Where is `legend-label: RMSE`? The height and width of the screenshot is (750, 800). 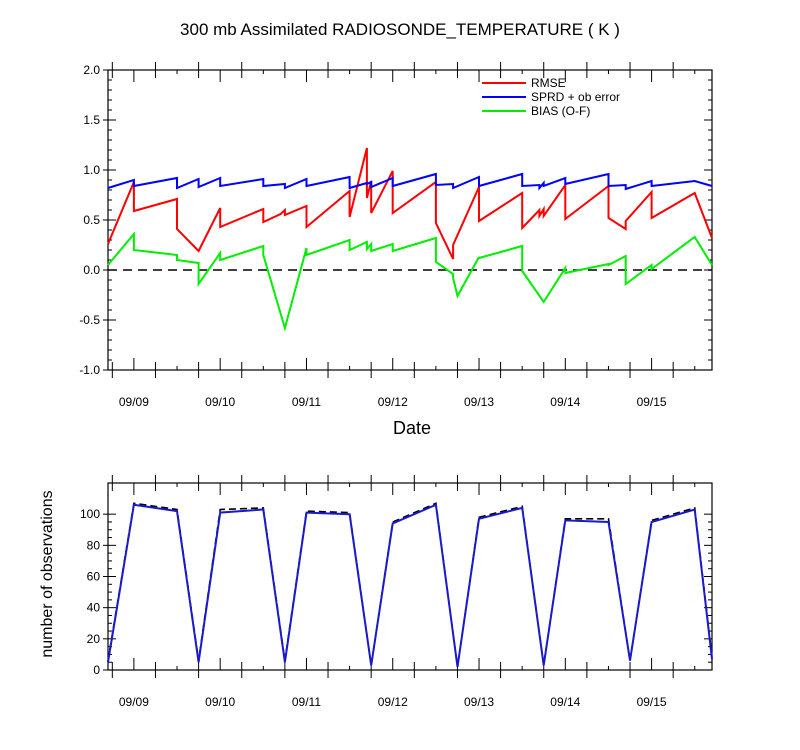 legend-label: RMSE is located at coordinates (548, 83).